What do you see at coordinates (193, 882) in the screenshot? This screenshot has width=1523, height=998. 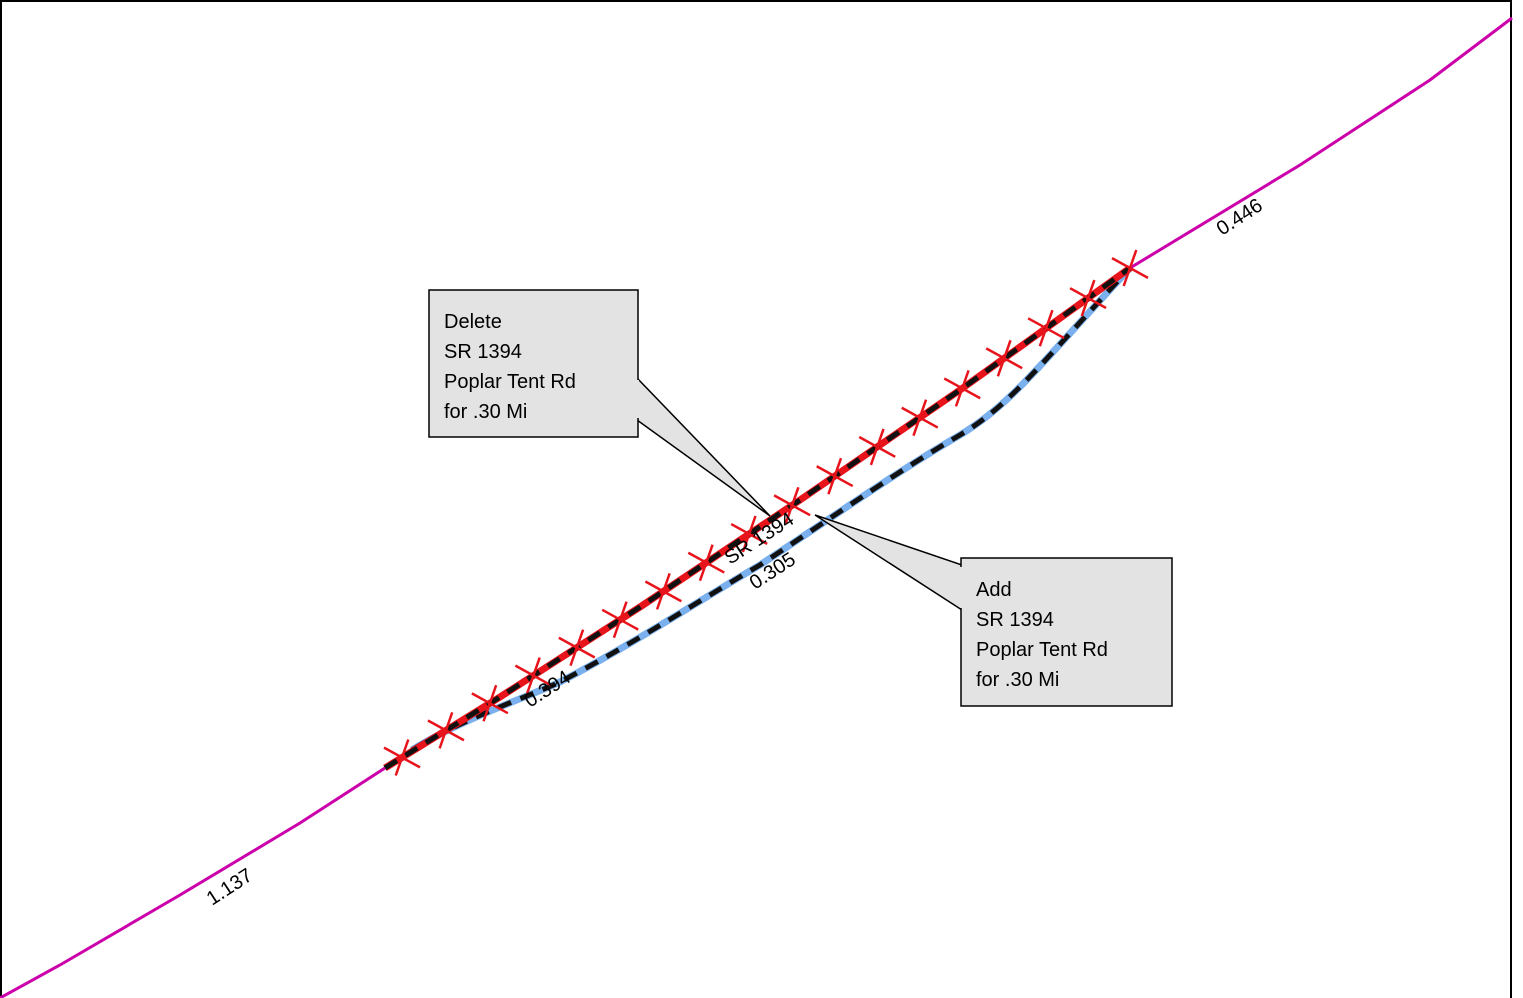 I see `route-line-southwest` at bounding box center [193, 882].